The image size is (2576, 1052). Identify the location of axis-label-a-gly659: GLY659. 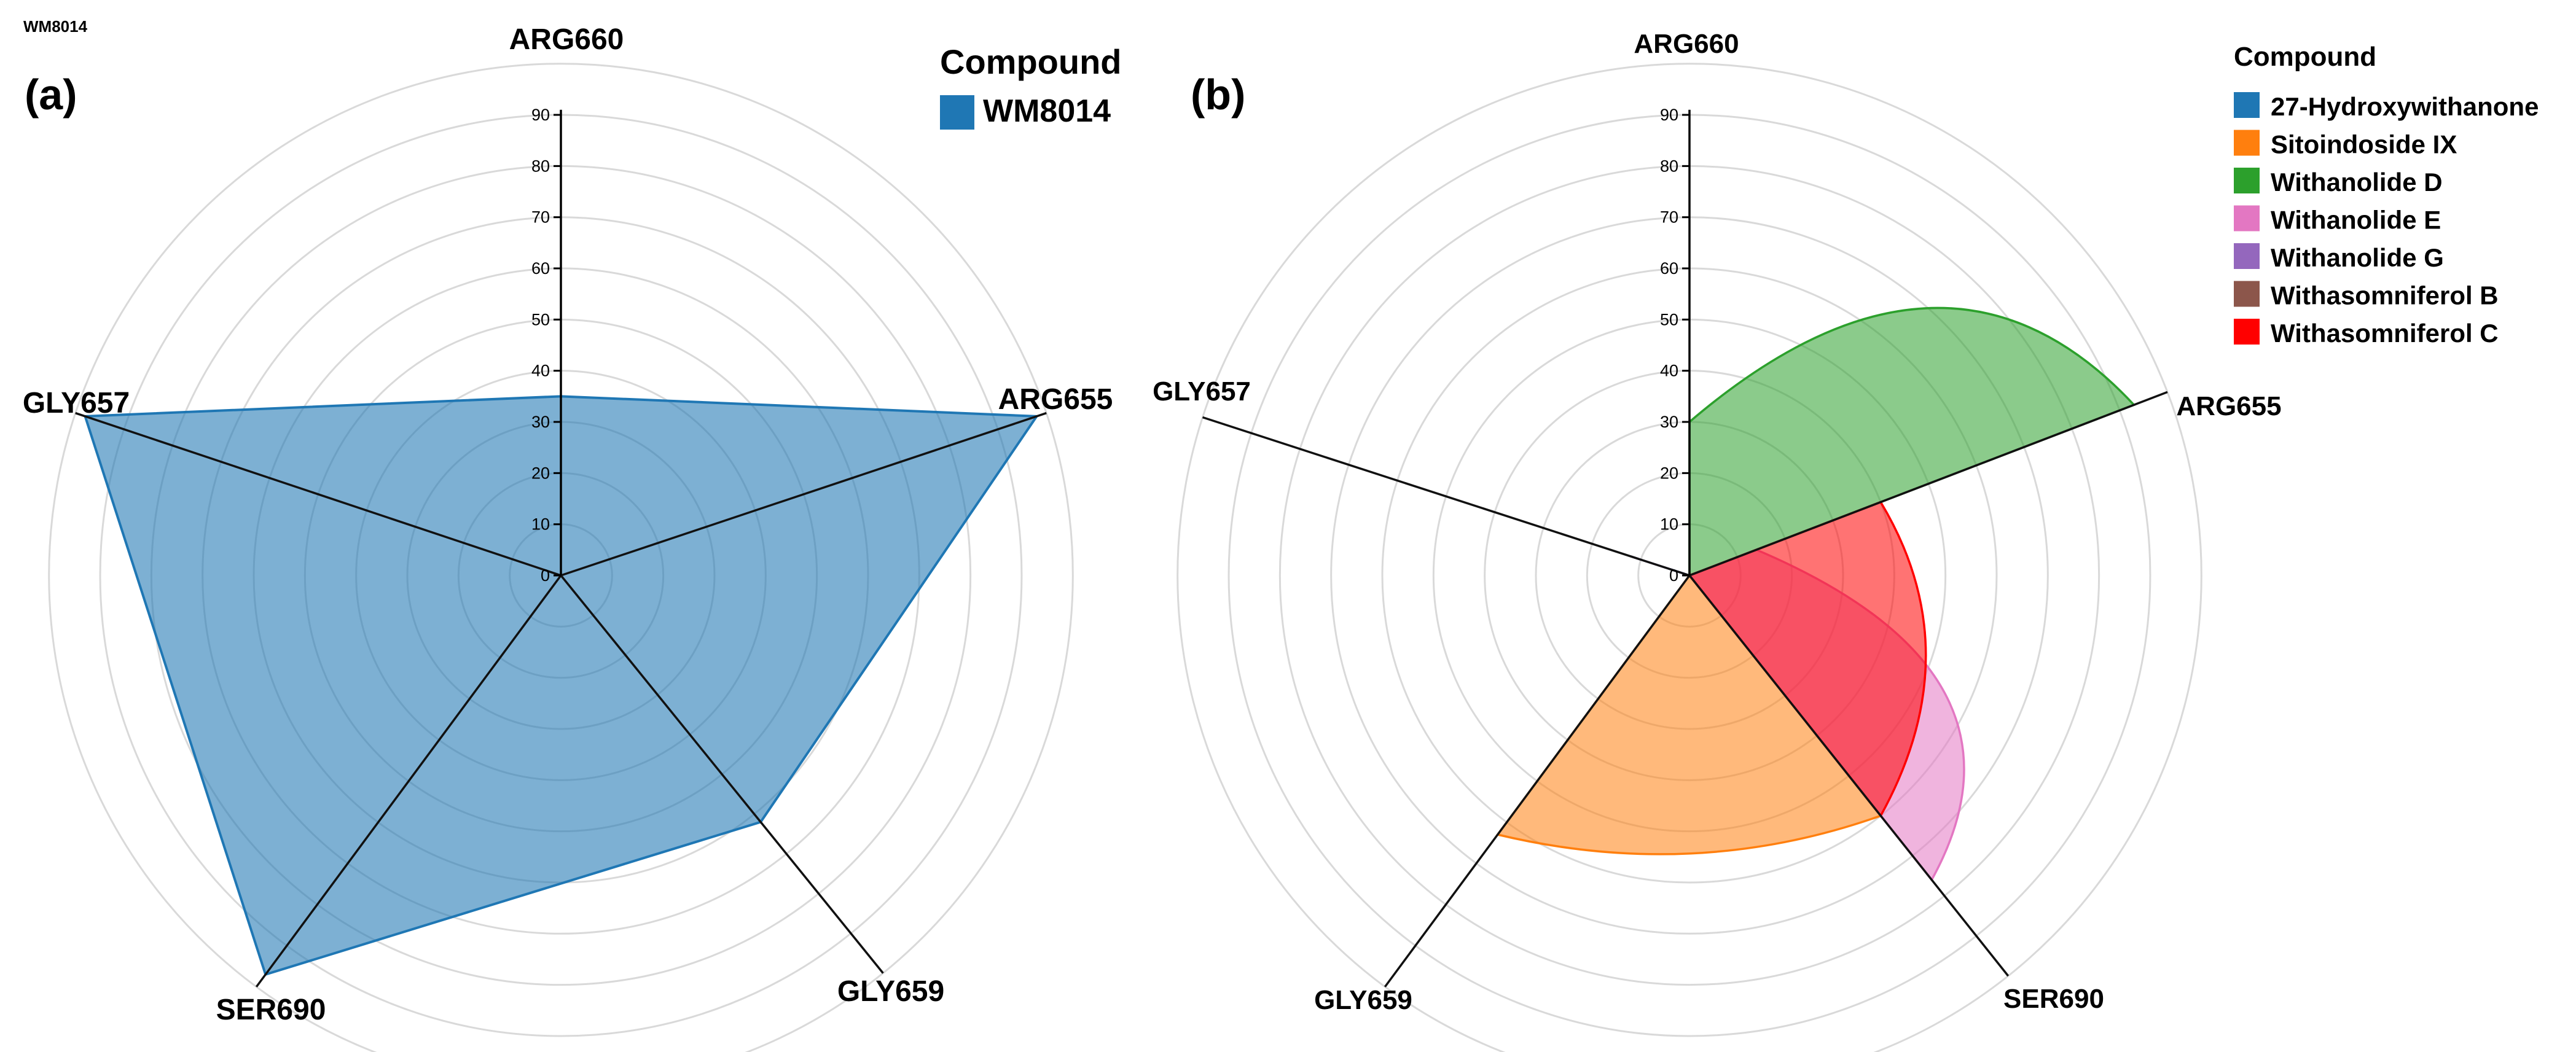
(890, 991).